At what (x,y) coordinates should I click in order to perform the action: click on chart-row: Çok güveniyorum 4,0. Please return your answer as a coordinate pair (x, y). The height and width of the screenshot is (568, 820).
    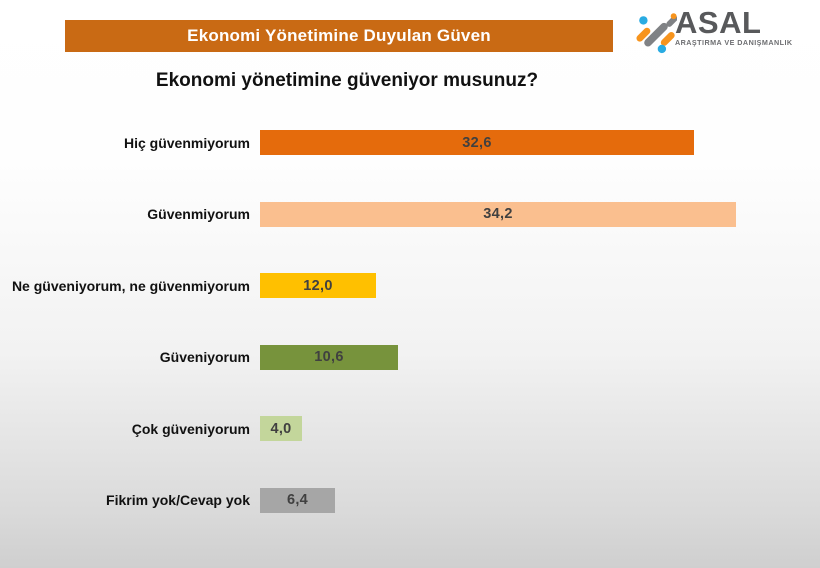
    Looking at the image, I should click on (410, 428).